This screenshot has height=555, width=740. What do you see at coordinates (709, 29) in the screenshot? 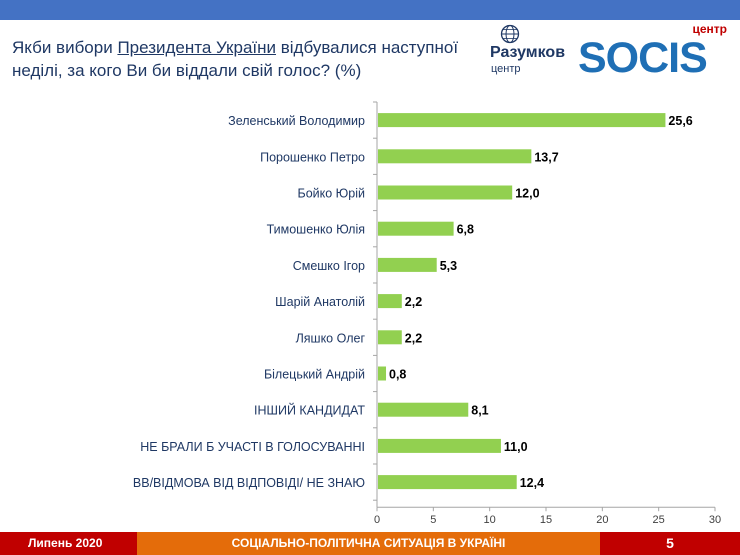
I see `socis-centr: центр` at bounding box center [709, 29].